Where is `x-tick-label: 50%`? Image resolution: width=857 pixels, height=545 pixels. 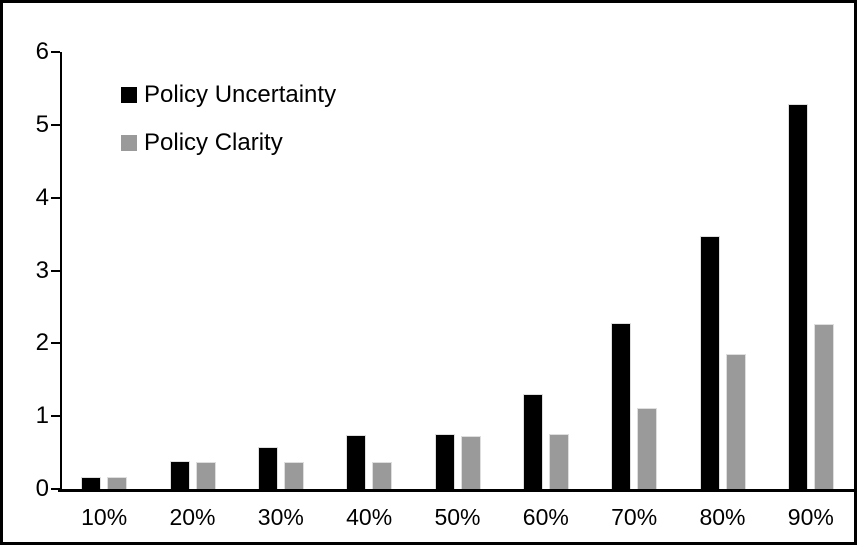 x-tick-label: 50% is located at coordinates (457, 517).